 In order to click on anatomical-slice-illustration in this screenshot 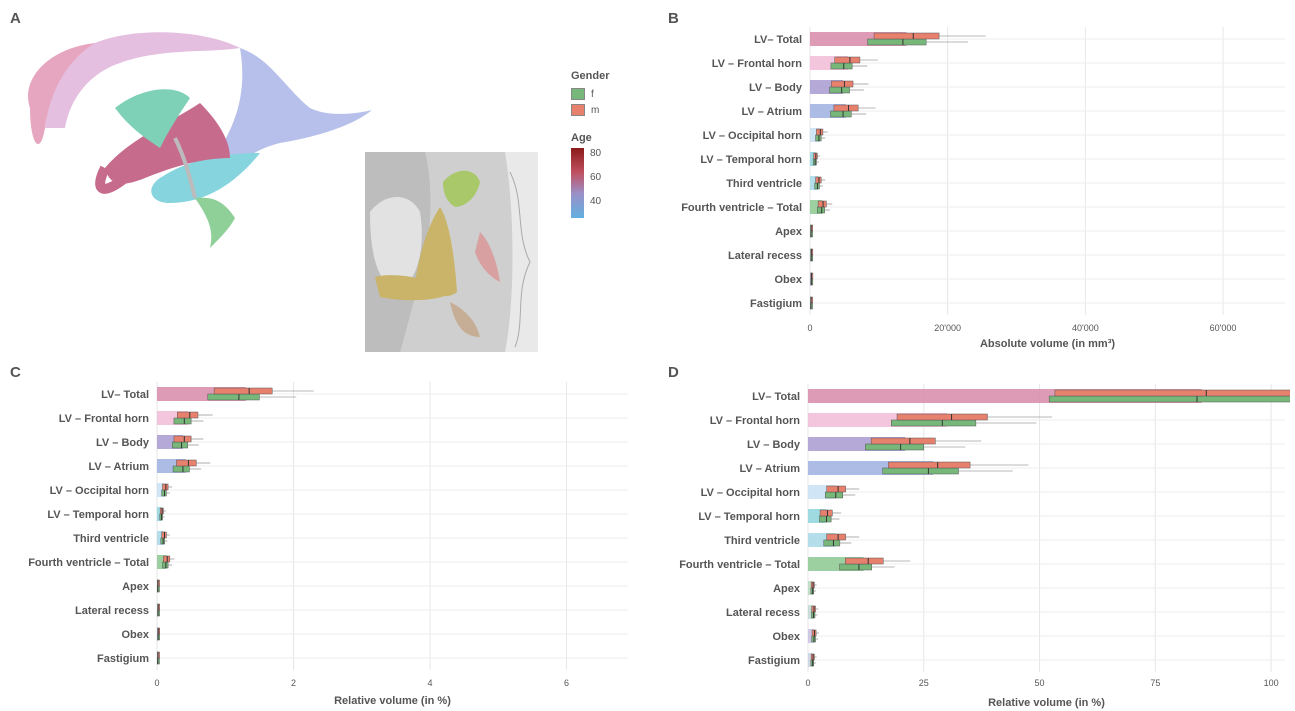, I will do `click(451, 252)`.